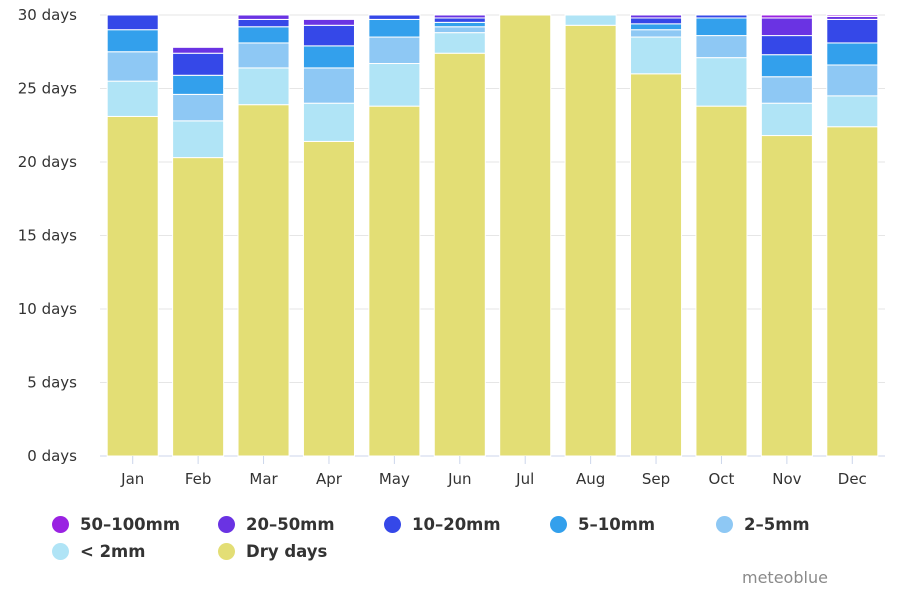 The image size is (900, 600). I want to click on x-tick-label: Oct, so click(721, 479).